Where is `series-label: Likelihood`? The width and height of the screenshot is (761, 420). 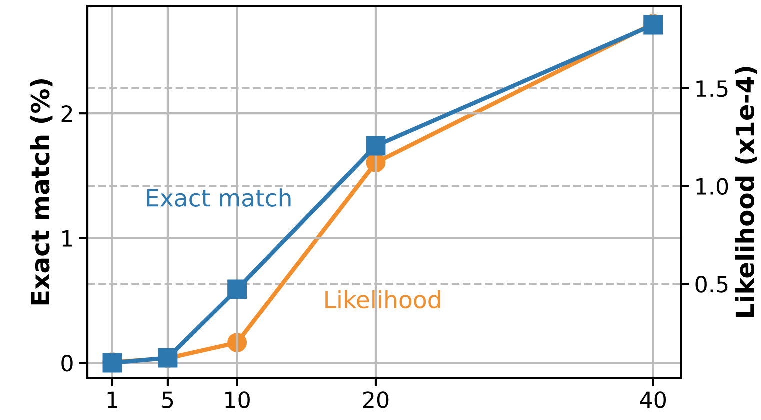
series-label: Likelihood is located at coordinates (383, 299).